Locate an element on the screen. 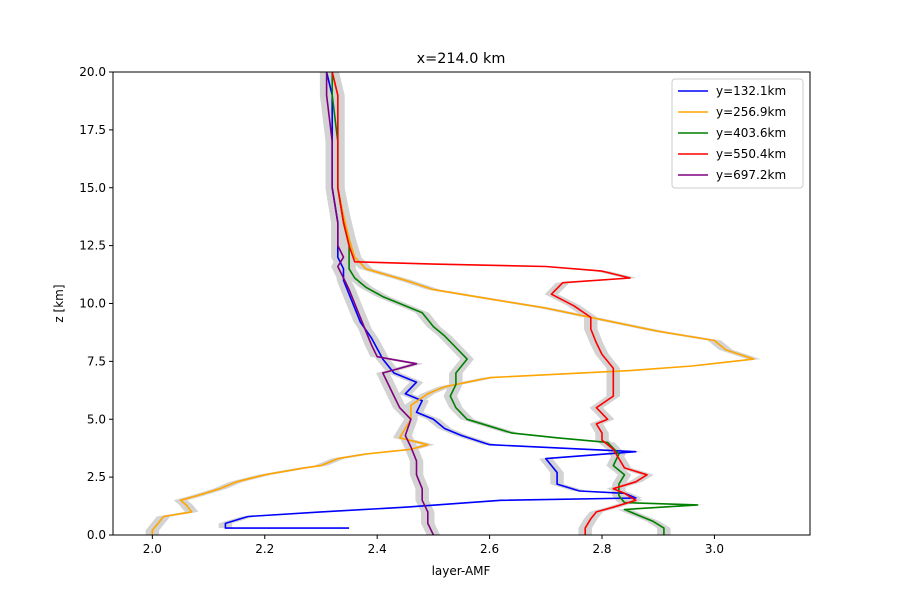 This screenshot has height=600, width=900. y-tick-label: 5.0 is located at coordinates (96, 419).